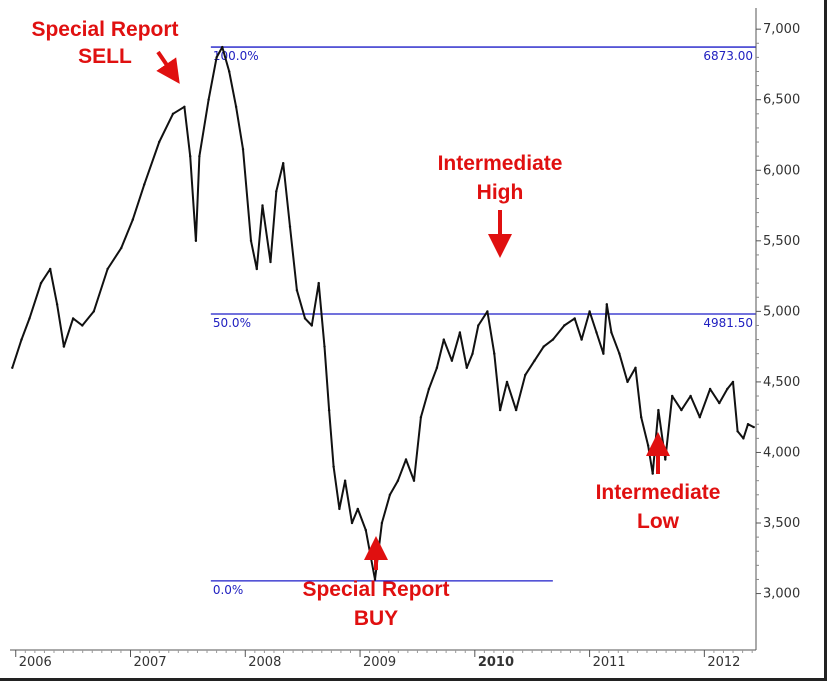  What do you see at coordinates (500, 192) in the screenshot?
I see `annotation-line: High` at bounding box center [500, 192].